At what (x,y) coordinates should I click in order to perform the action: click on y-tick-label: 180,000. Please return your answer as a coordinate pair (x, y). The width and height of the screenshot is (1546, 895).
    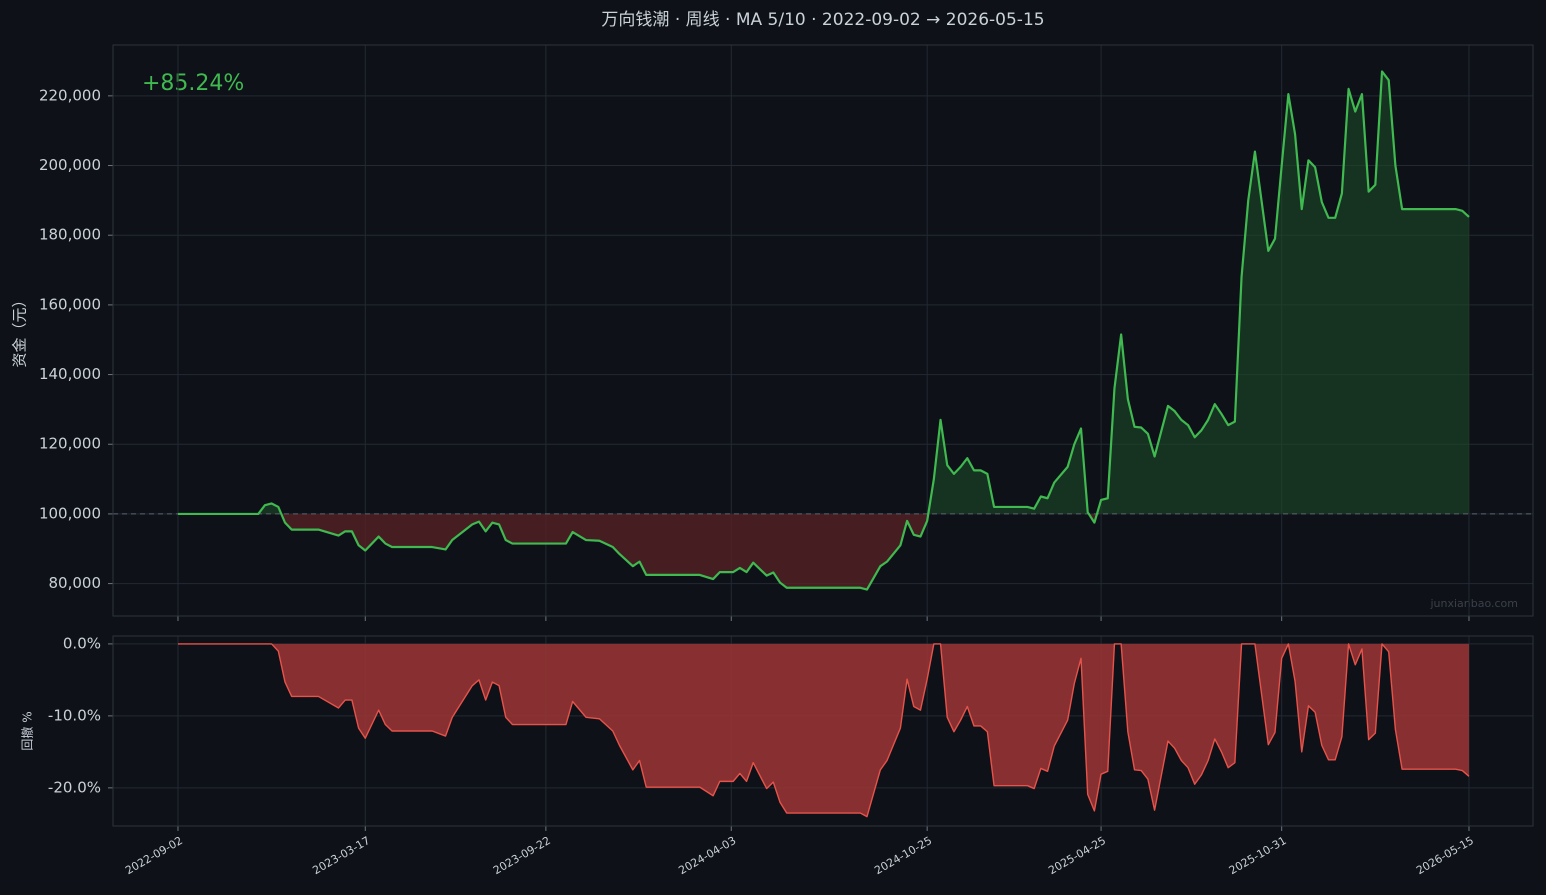
    Looking at the image, I should click on (70, 235).